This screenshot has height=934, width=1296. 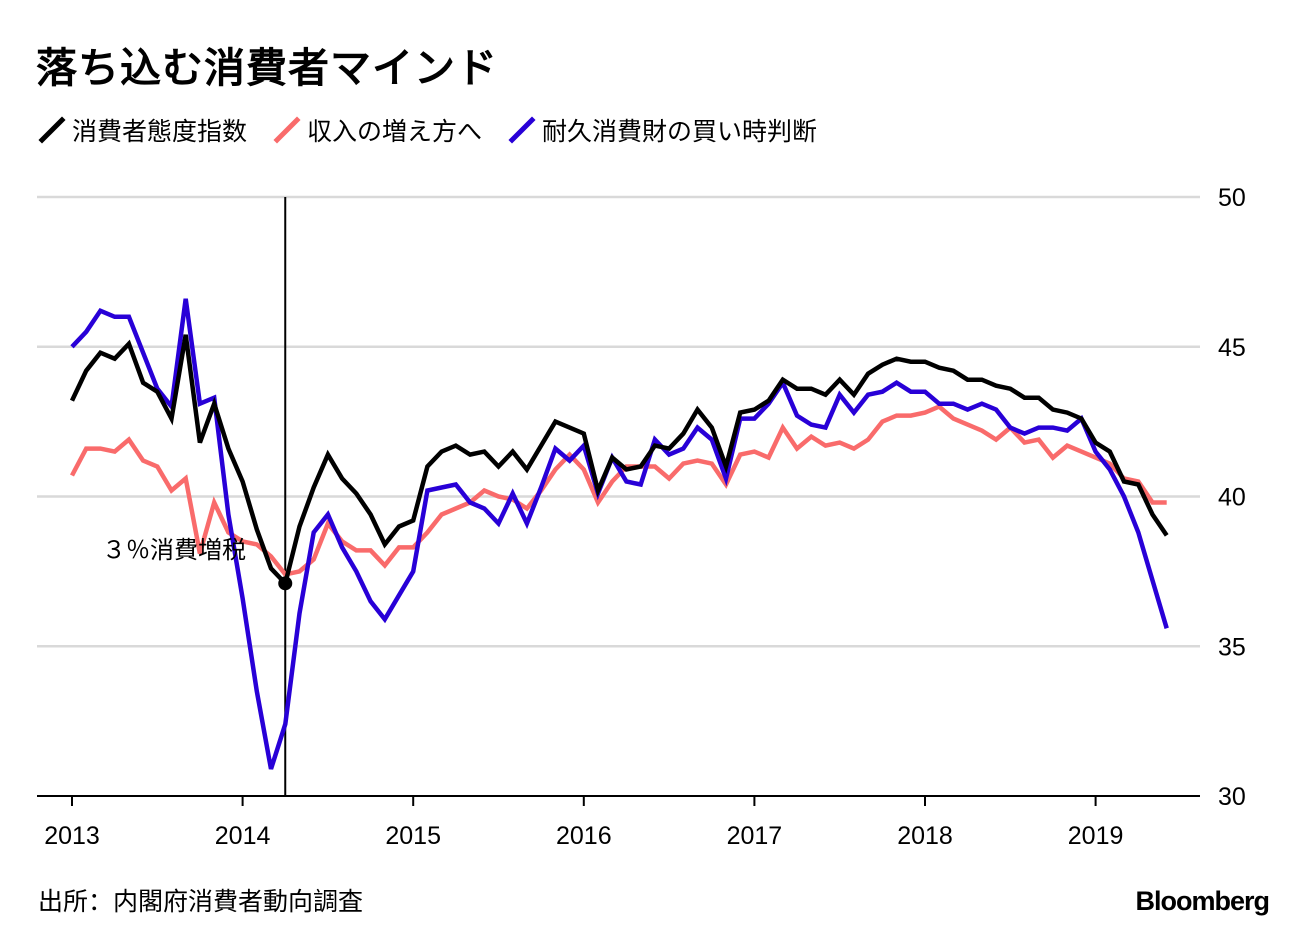 What do you see at coordinates (1096, 836) in the screenshot?
I see `x-tick-label: 2019` at bounding box center [1096, 836].